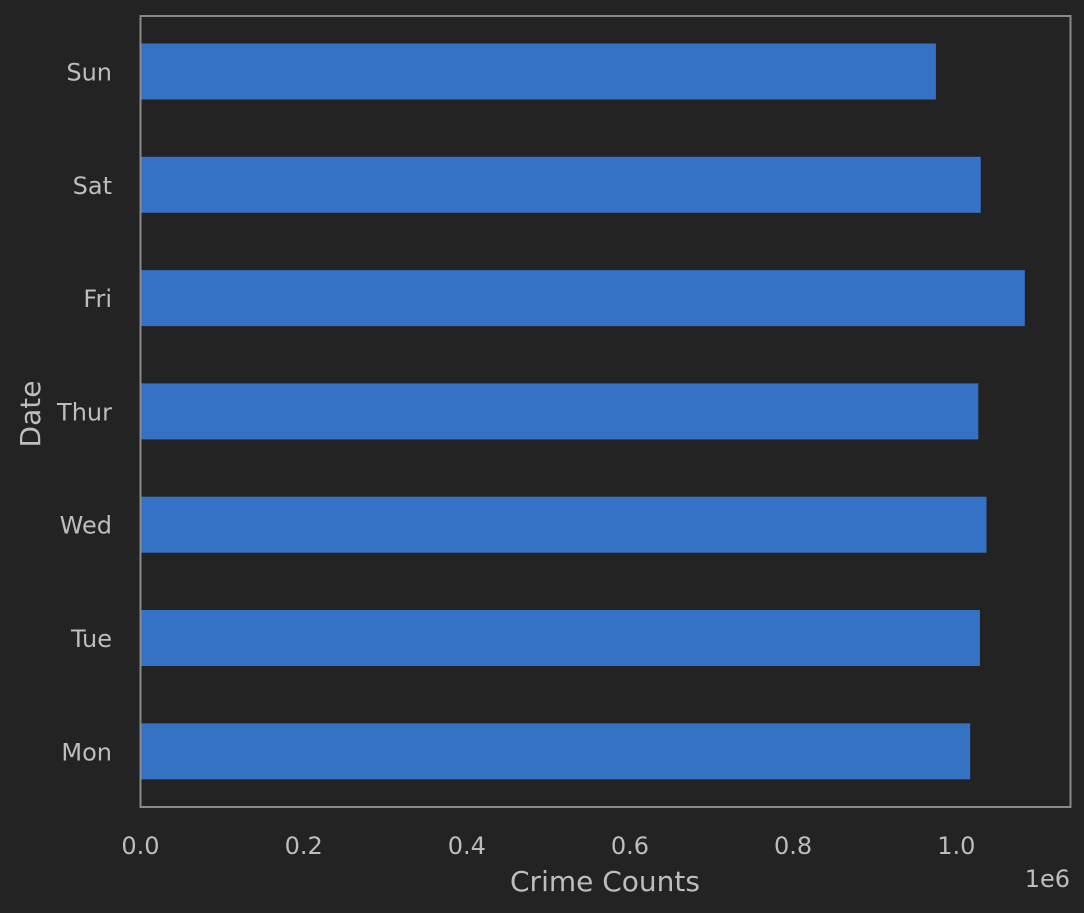  Describe the element at coordinates (793, 846) in the screenshot. I see `x-tick-label: 0.8` at that location.